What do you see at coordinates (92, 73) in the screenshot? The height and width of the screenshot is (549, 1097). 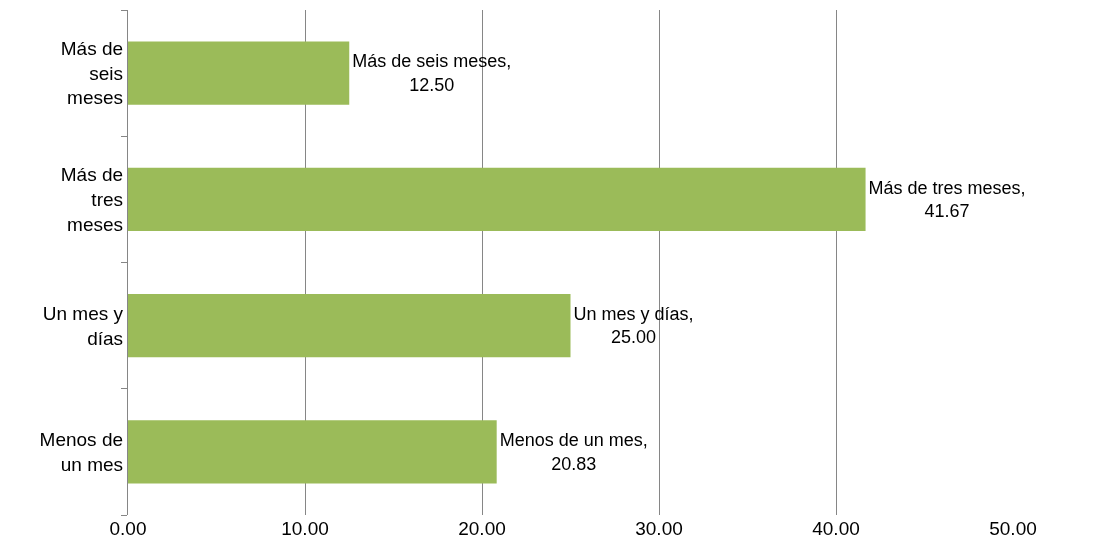 I see `y-tick-label: Más de seis meses` at bounding box center [92, 73].